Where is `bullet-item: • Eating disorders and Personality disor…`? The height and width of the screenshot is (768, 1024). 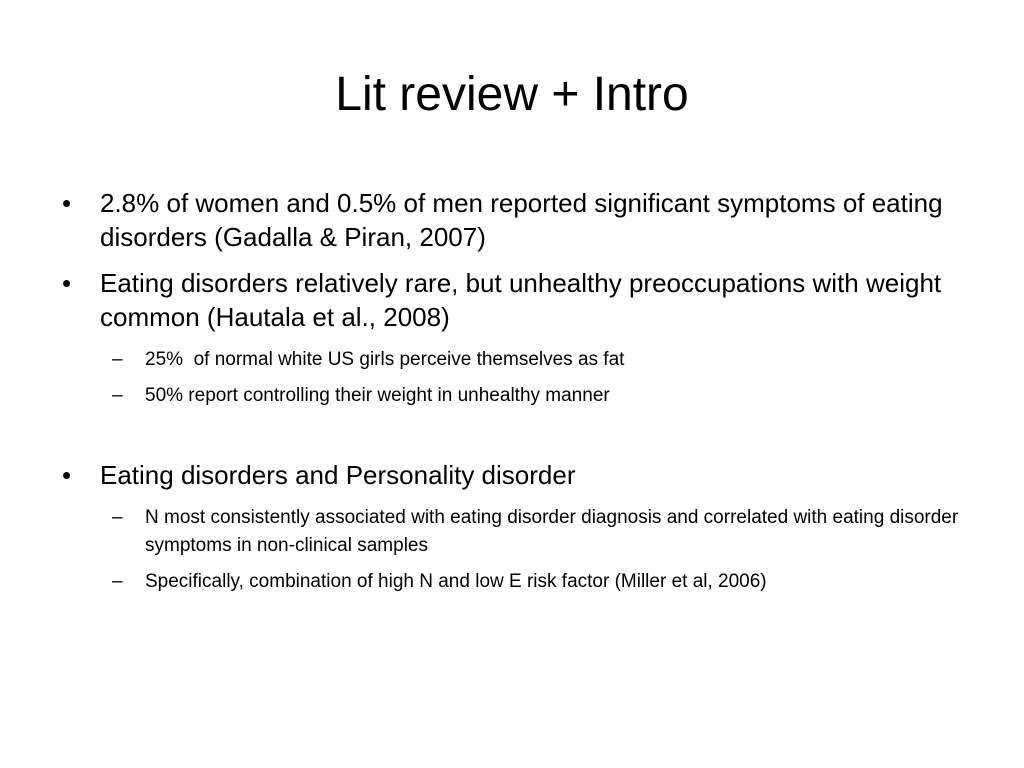 bullet-item: • Eating disorders and Personality disor… is located at coordinates (510, 475).